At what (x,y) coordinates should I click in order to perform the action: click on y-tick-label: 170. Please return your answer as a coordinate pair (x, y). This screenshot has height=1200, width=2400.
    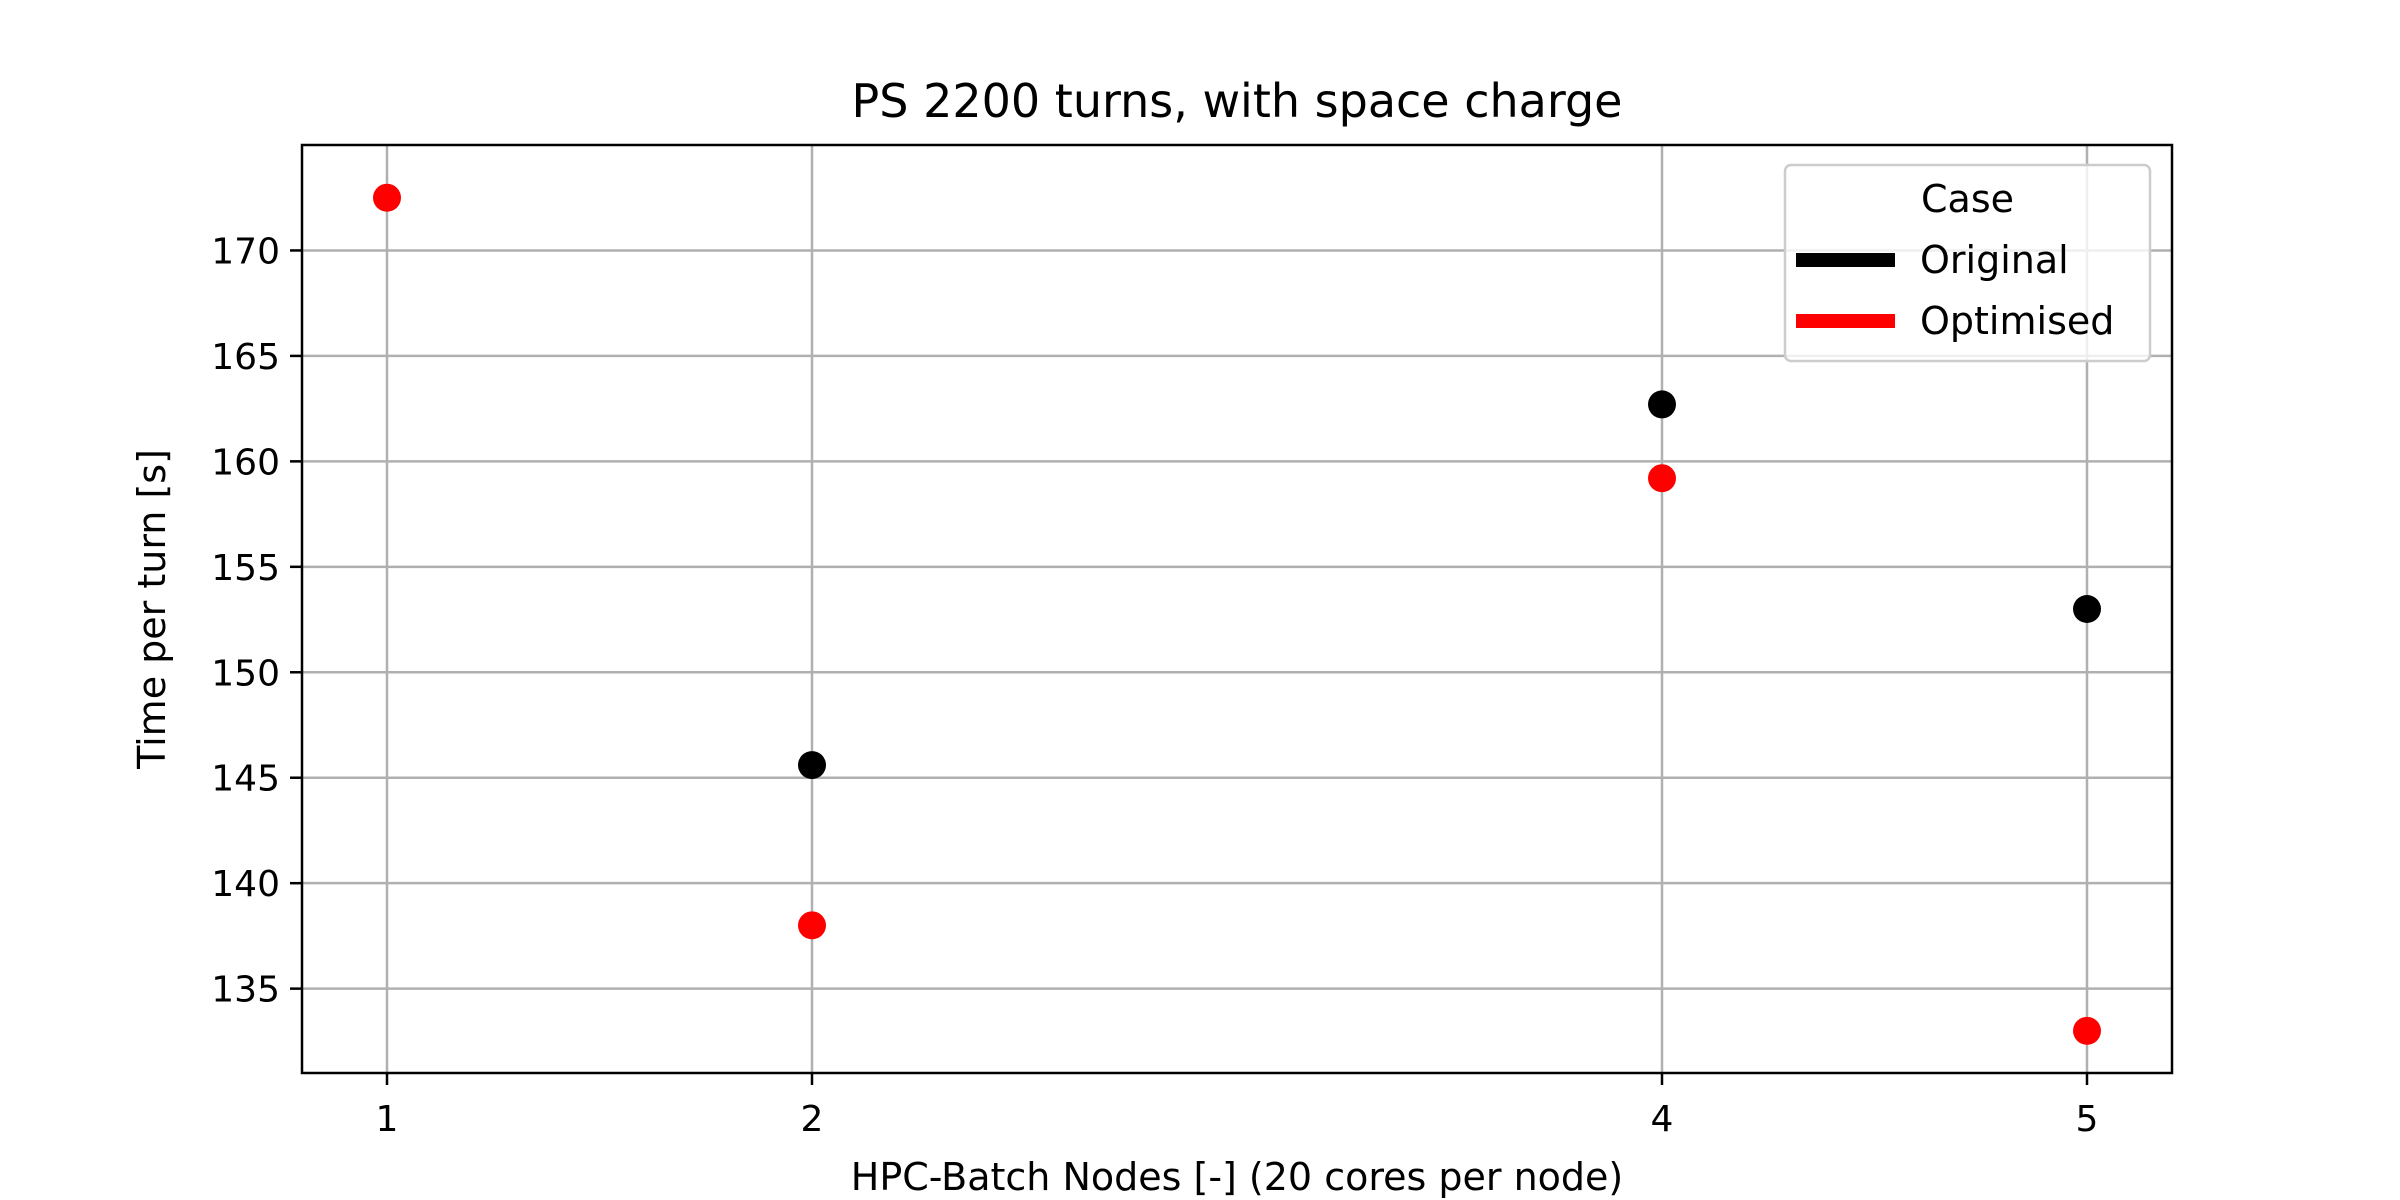
    Looking at the image, I should click on (245, 251).